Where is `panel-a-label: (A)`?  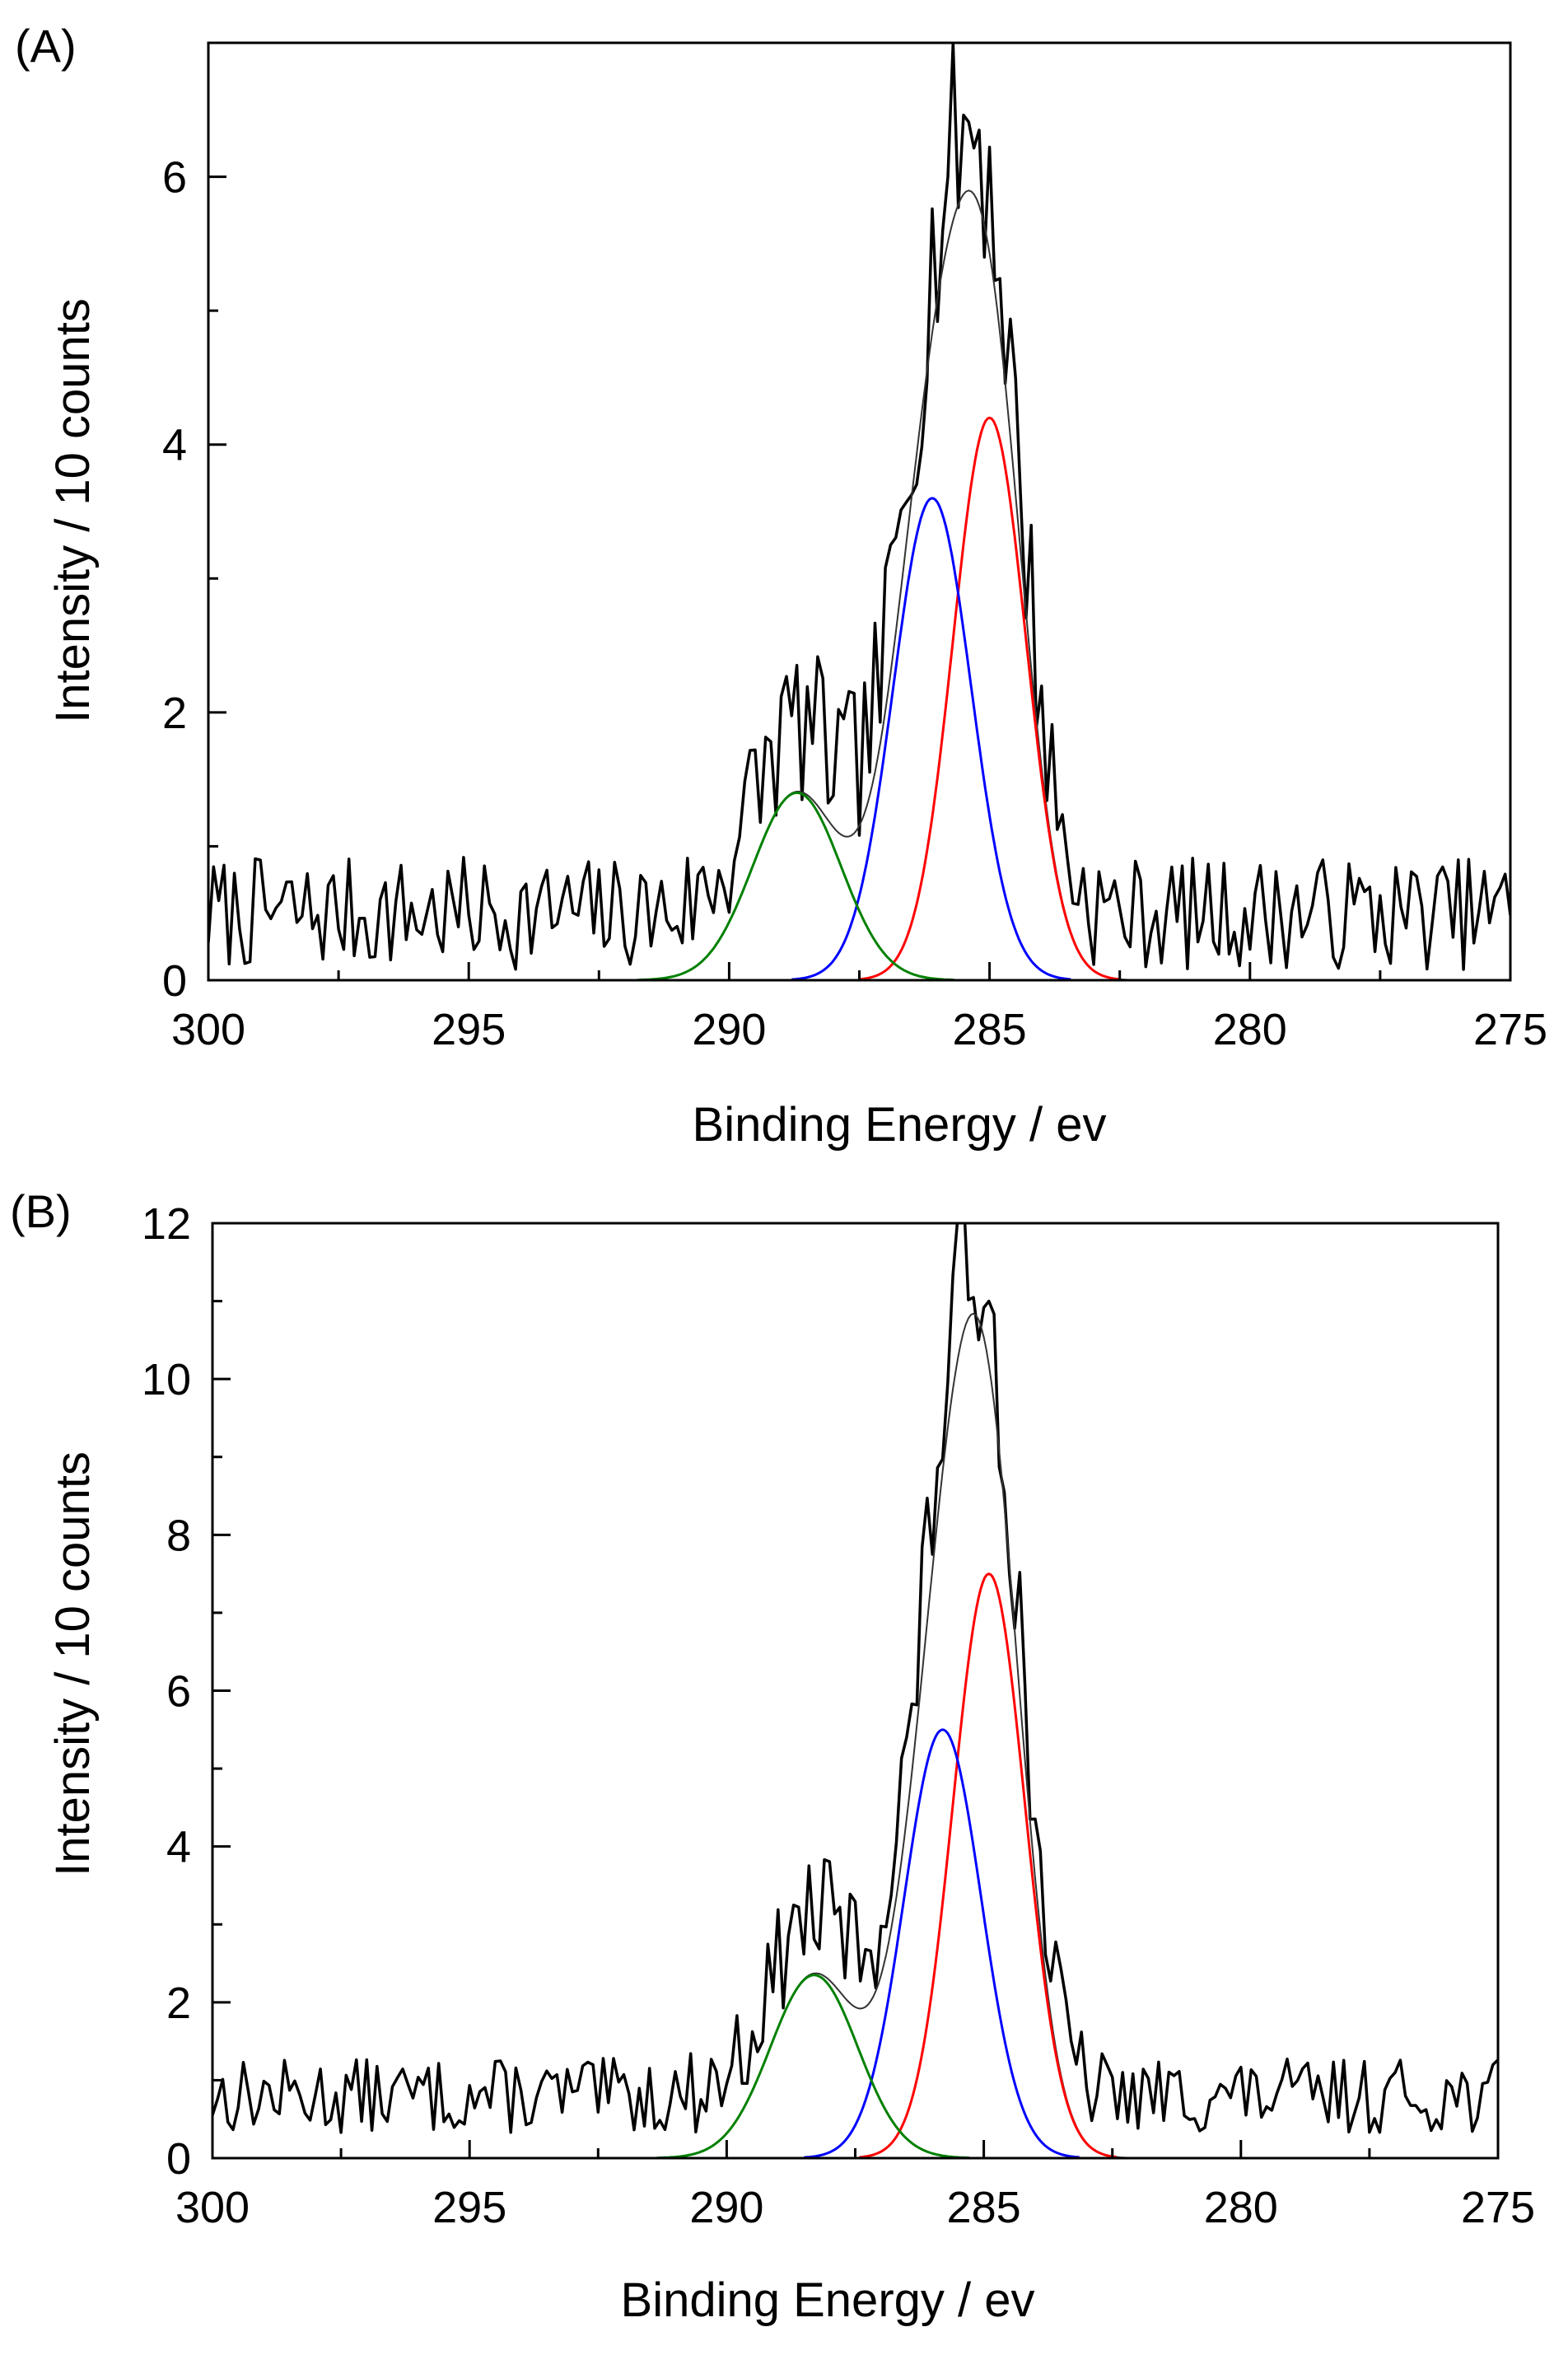 panel-a-label: (A) is located at coordinates (46, 46).